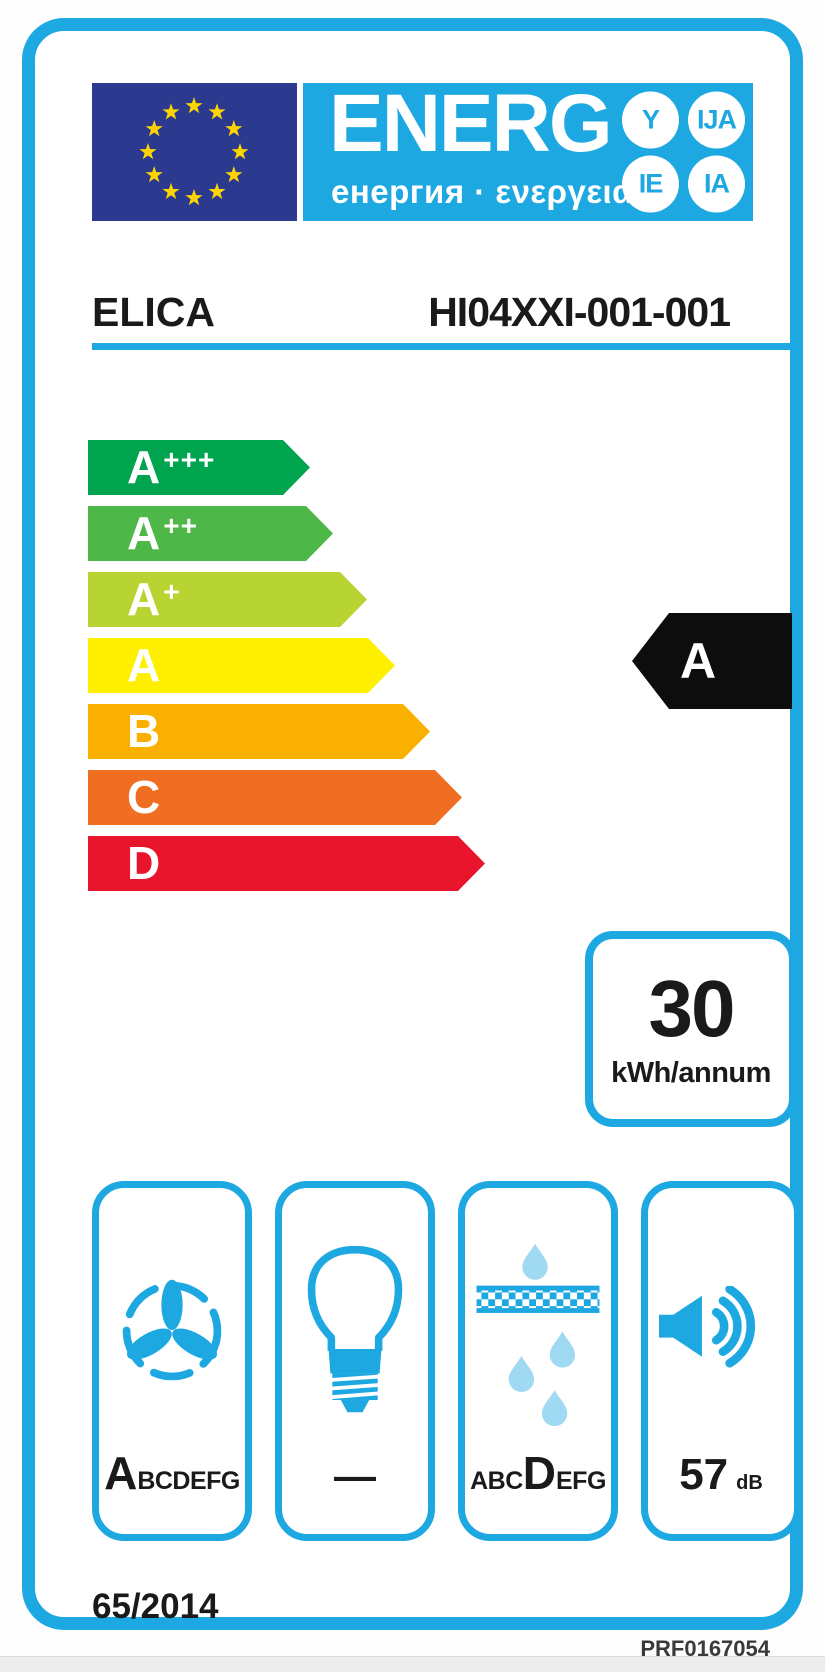 Image resolution: width=825 pixels, height=1672 pixels. I want to click on panel-lighting-efficiency: —, so click(355, 1361).